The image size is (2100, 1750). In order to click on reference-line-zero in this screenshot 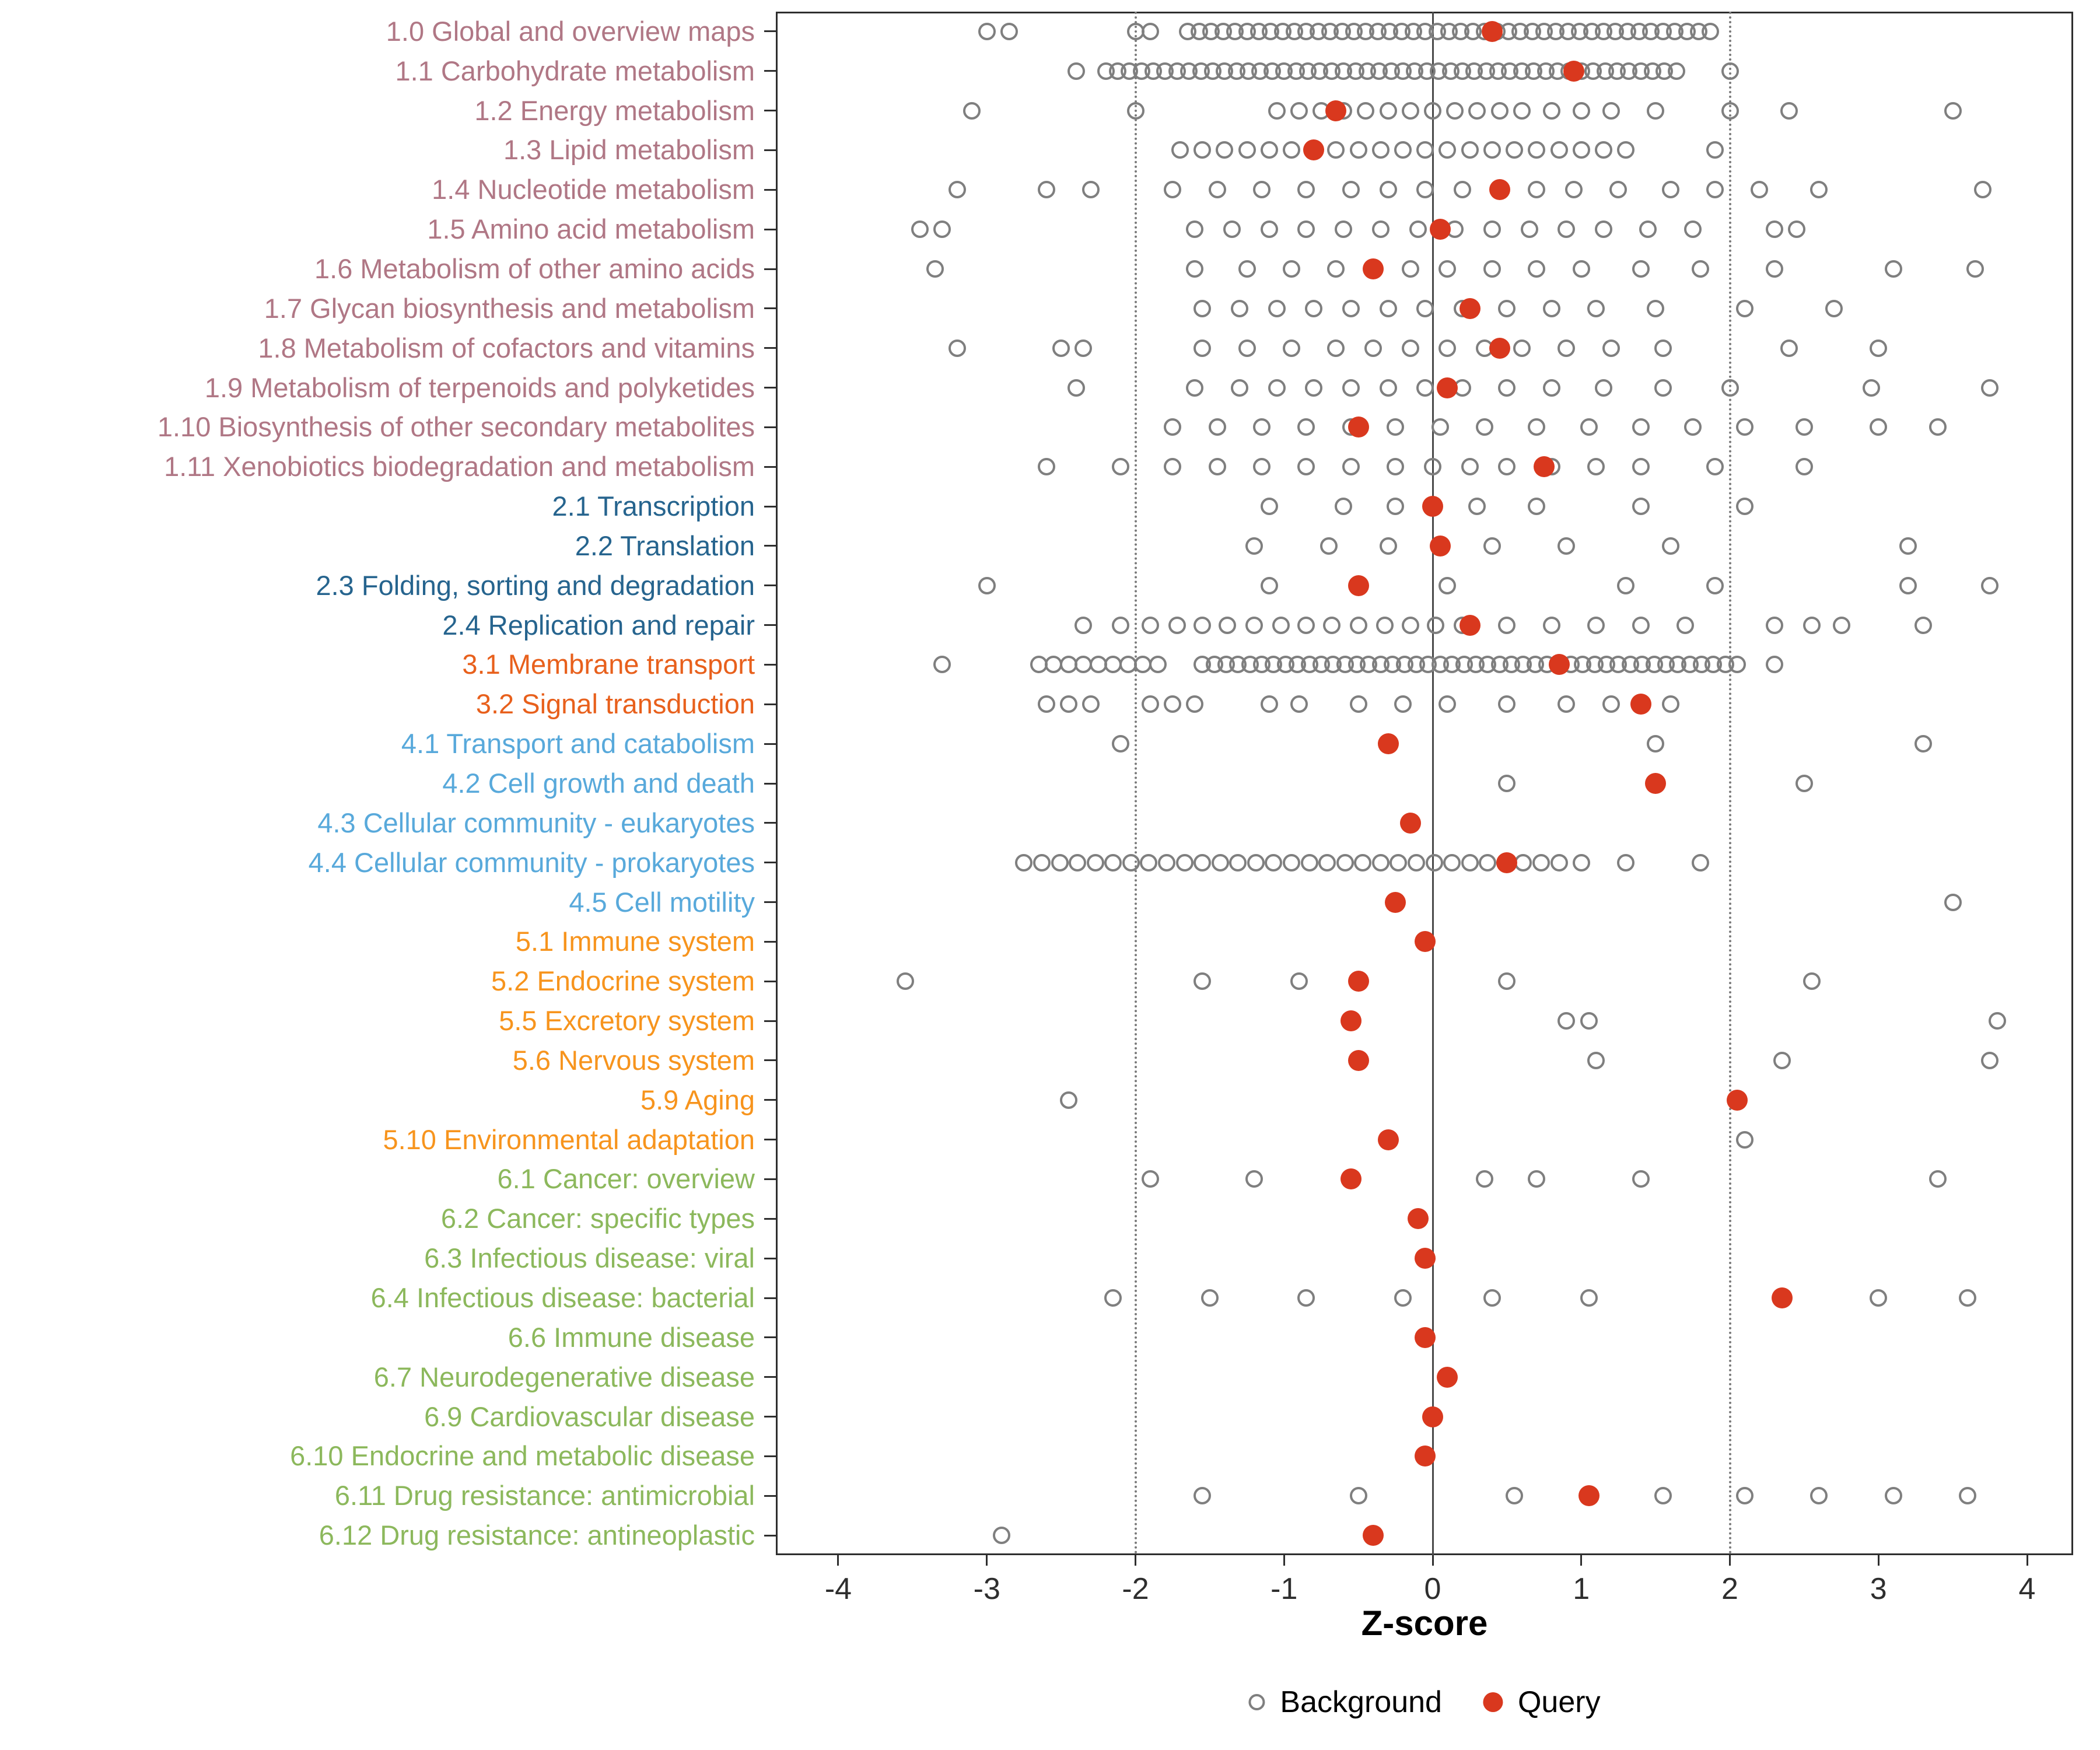, I will do `click(1433, 783)`.